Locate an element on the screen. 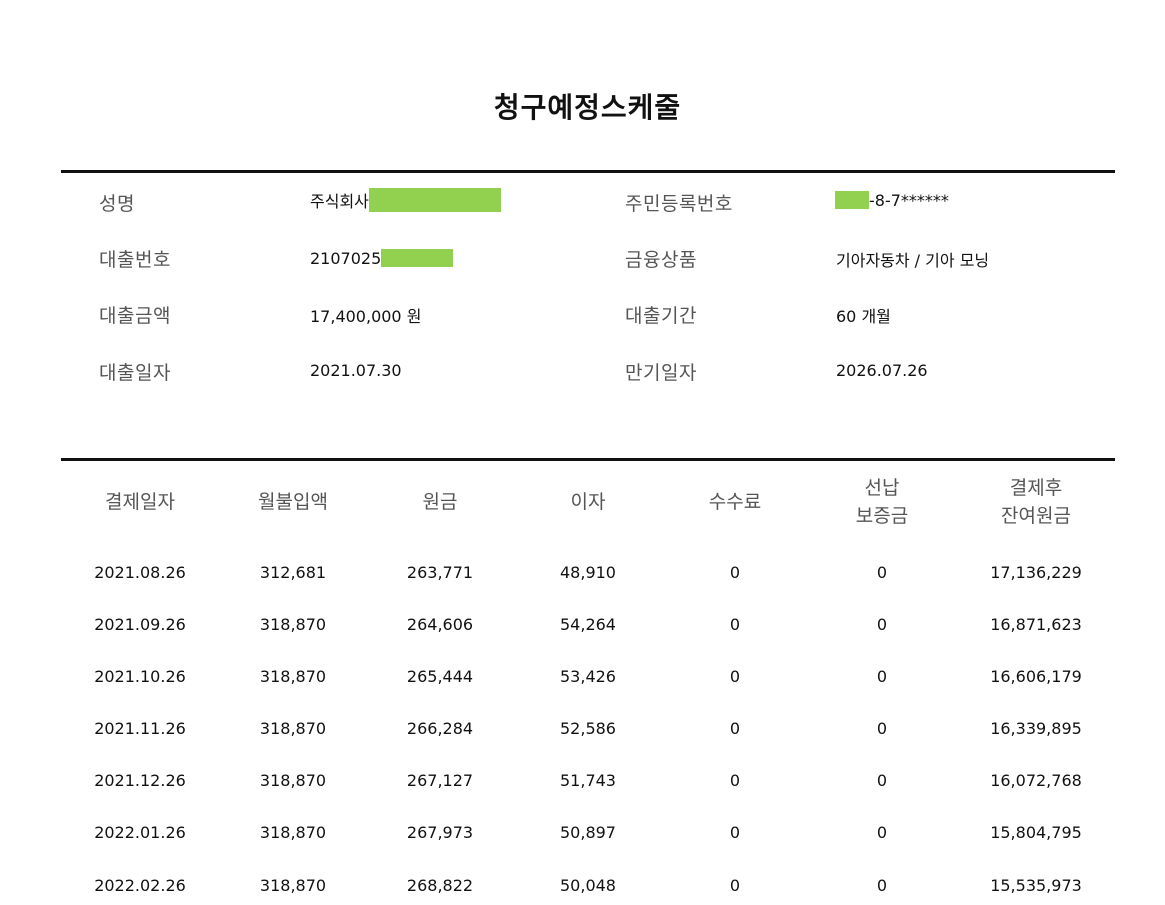 The image size is (1165, 905). rrn-value: -8-7****** is located at coordinates (892, 200).